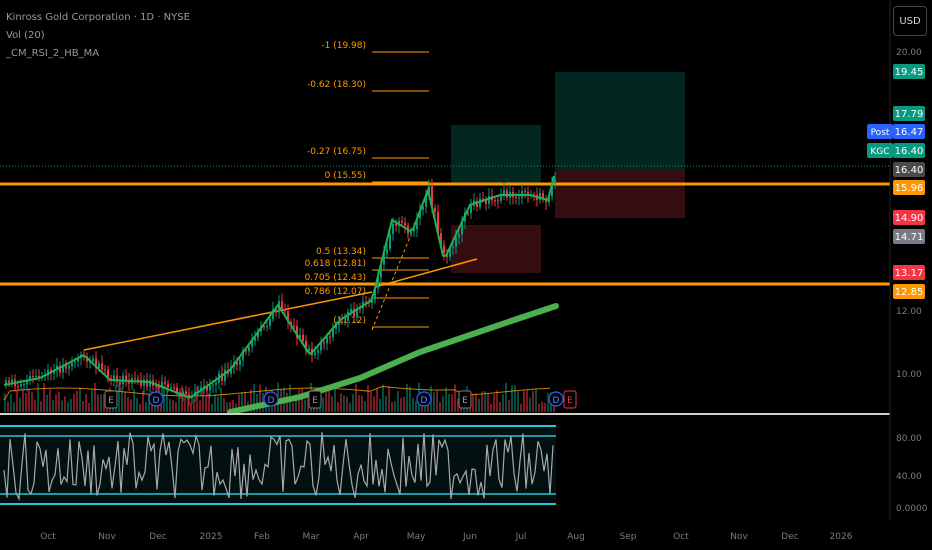 The height and width of the screenshot is (550, 932). I want to click on price-label: 17.79, so click(909, 114).